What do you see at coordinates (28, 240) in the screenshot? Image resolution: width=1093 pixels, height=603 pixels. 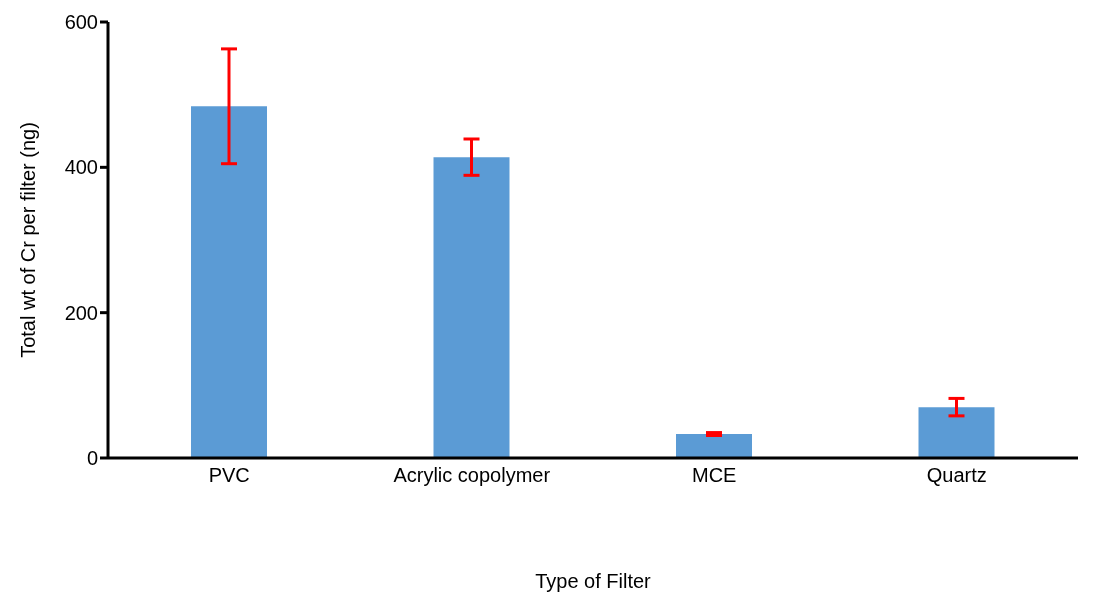 I see `y-axis-title: Total wt of Cr per filter (ng)` at bounding box center [28, 240].